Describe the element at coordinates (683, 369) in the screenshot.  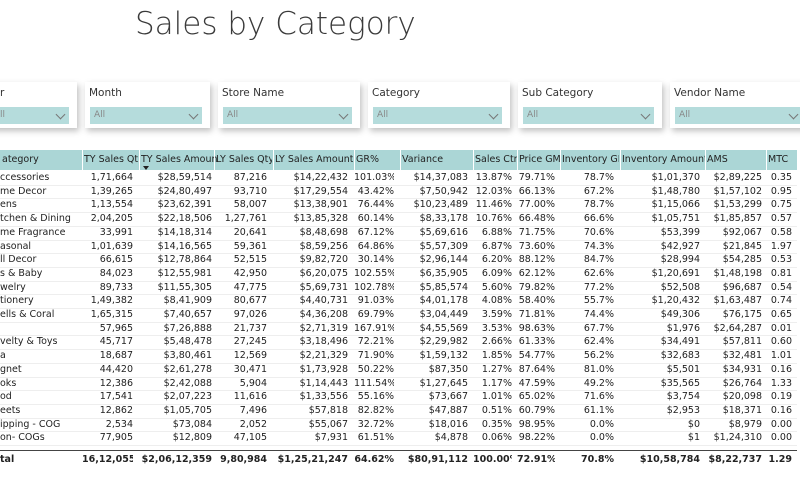
I see `table-cell: $5,501` at that location.